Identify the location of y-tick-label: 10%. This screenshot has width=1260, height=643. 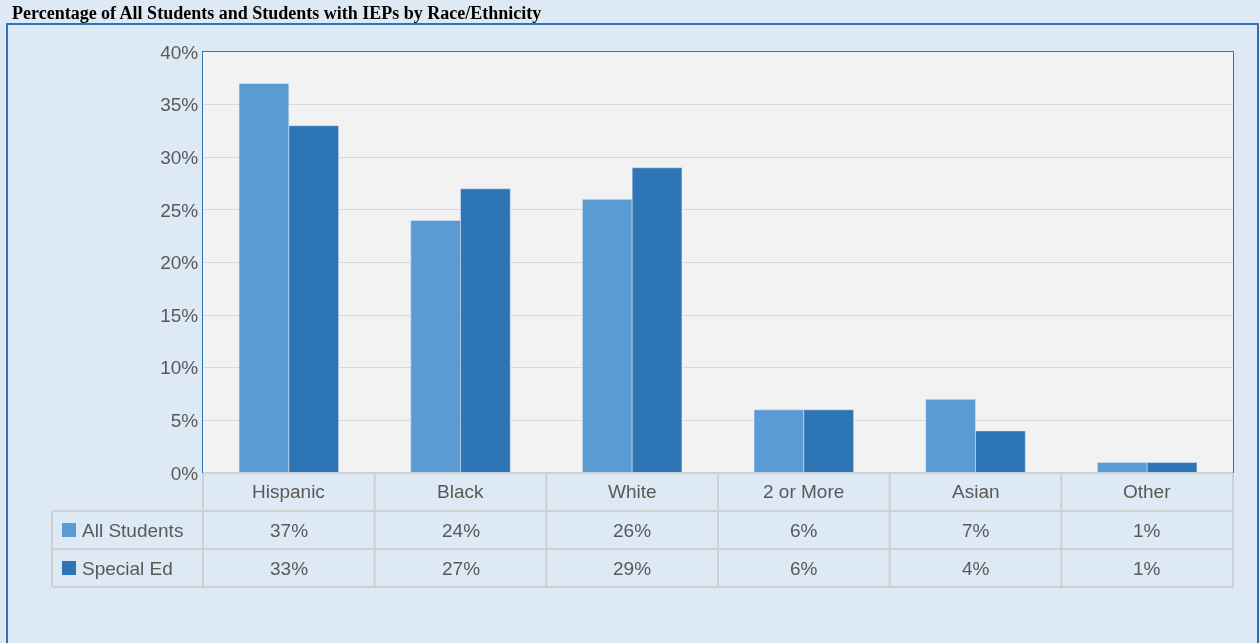
(179, 368).